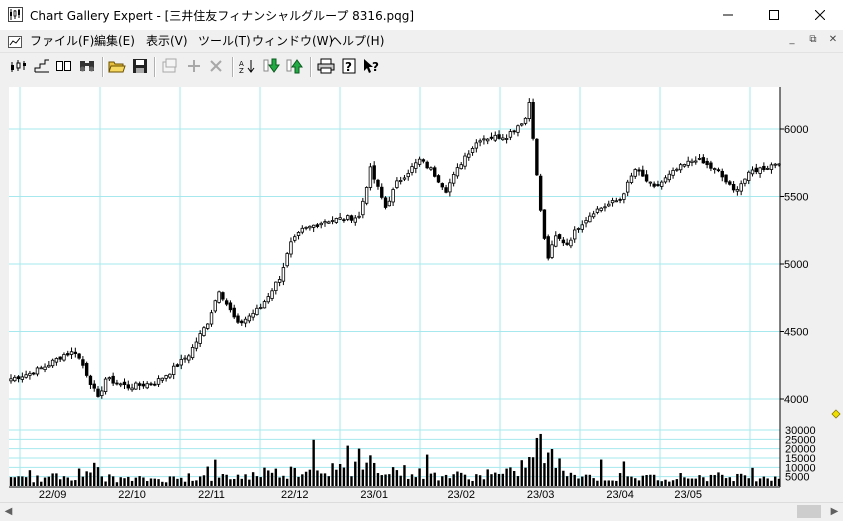  Describe the element at coordinates (357, 41) in the screenshot. I see `menu-help: ヘルプ(H)` at that location.